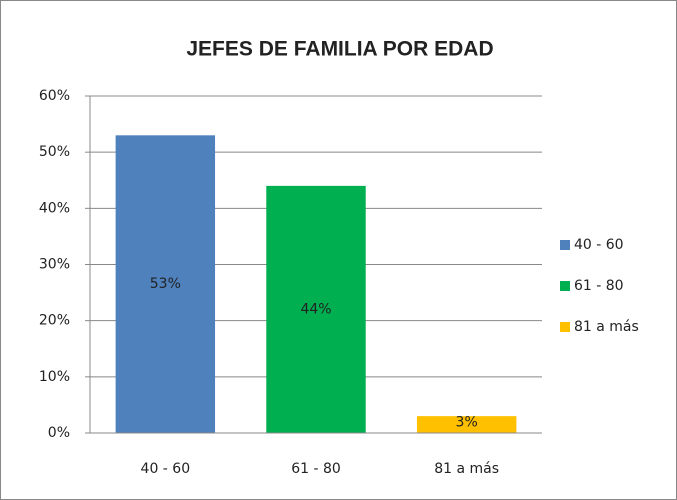 This screenshot has height=500, width=677. Describe the element at coordinates (54, 208) in the screenshot. I see `y-tick-label: 40%` at that location.